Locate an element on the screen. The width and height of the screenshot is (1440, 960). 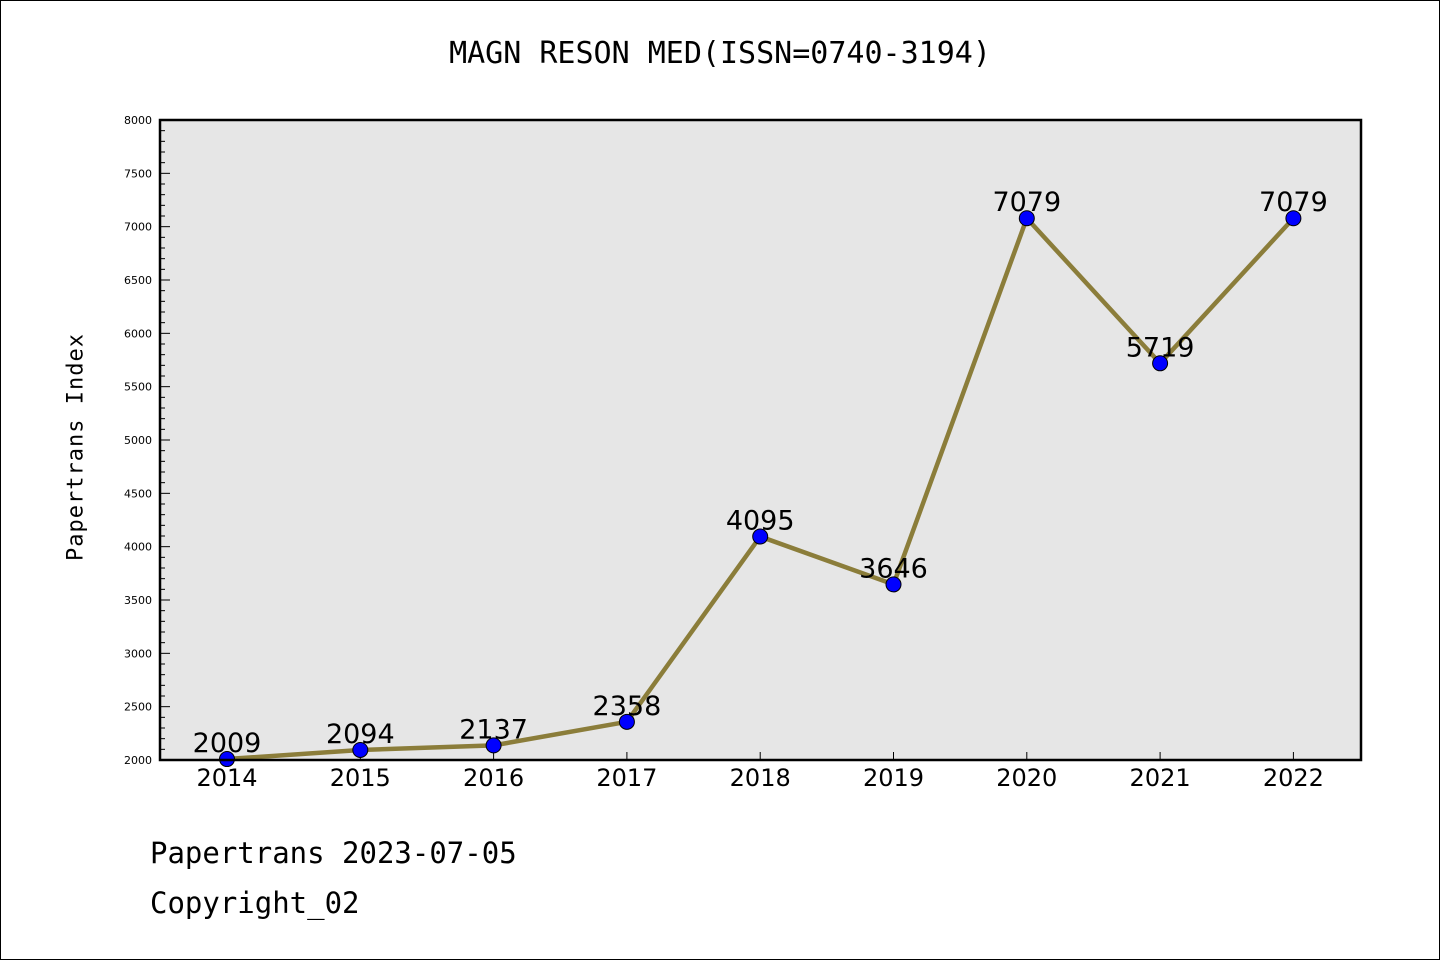
x-tick-label: 2015 is located at coordinates (360, 778).